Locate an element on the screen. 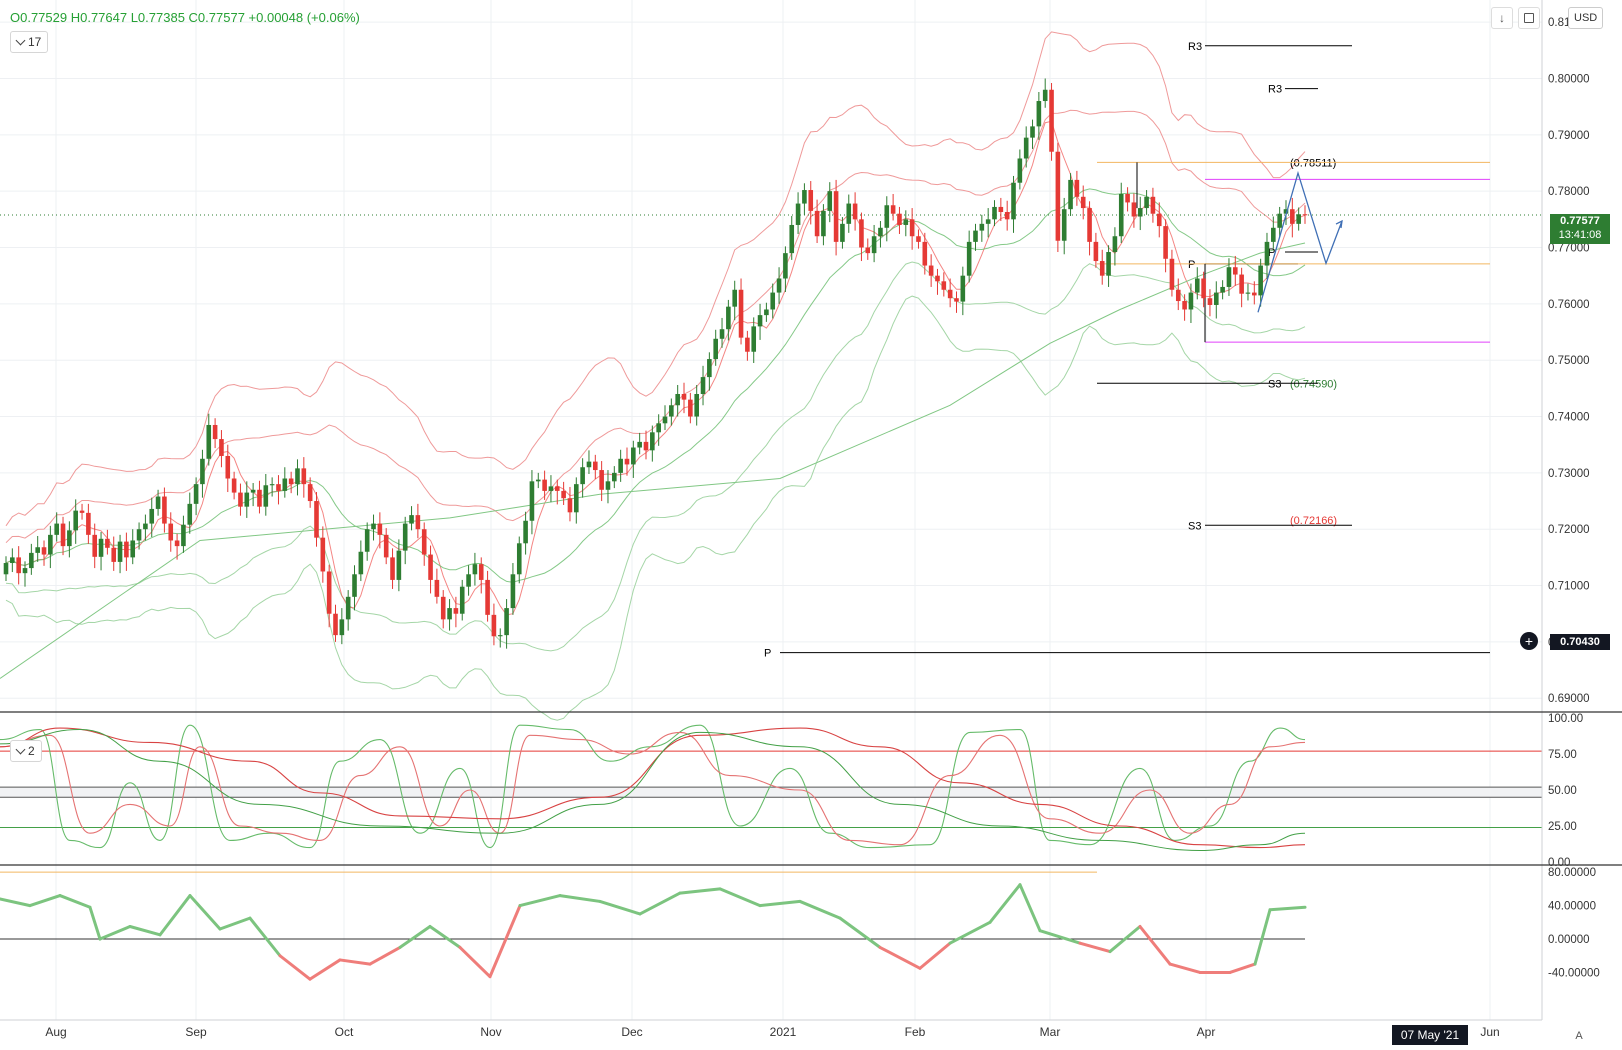 The height and width of the screenshot is (1050, 1622). fullscreen-button is located at coordinates (1529, 18).